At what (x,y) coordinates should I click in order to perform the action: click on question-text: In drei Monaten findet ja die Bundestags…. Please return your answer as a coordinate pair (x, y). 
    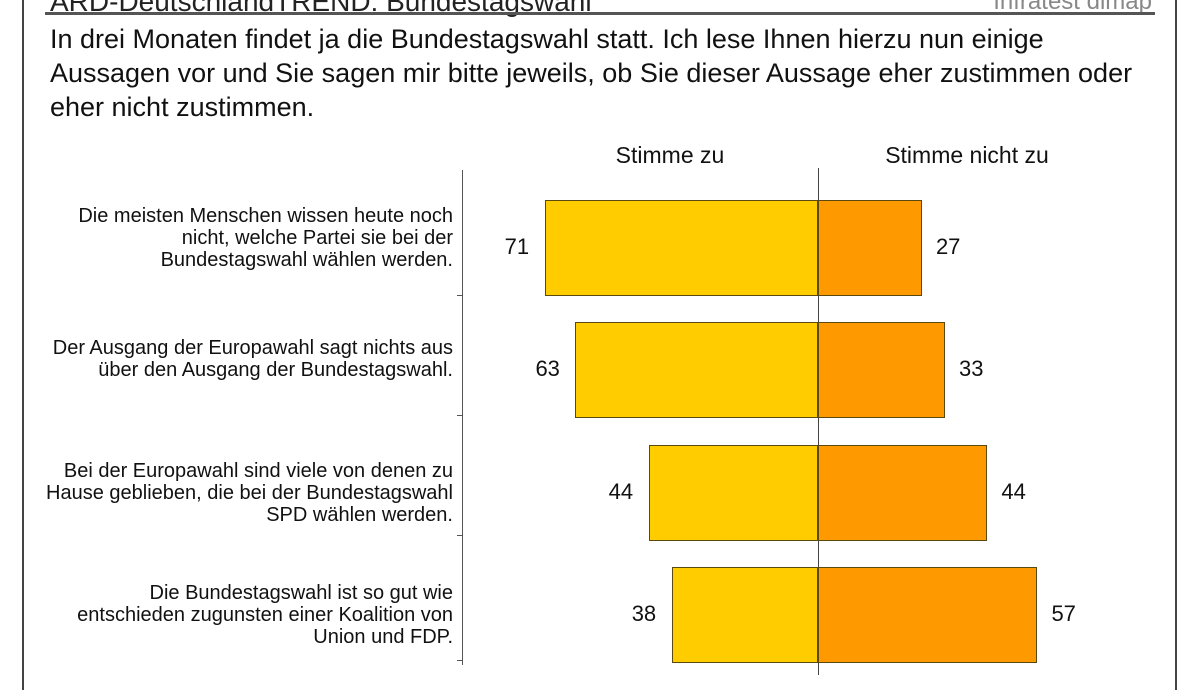
    Looking at the image, I should click on (591, 73).